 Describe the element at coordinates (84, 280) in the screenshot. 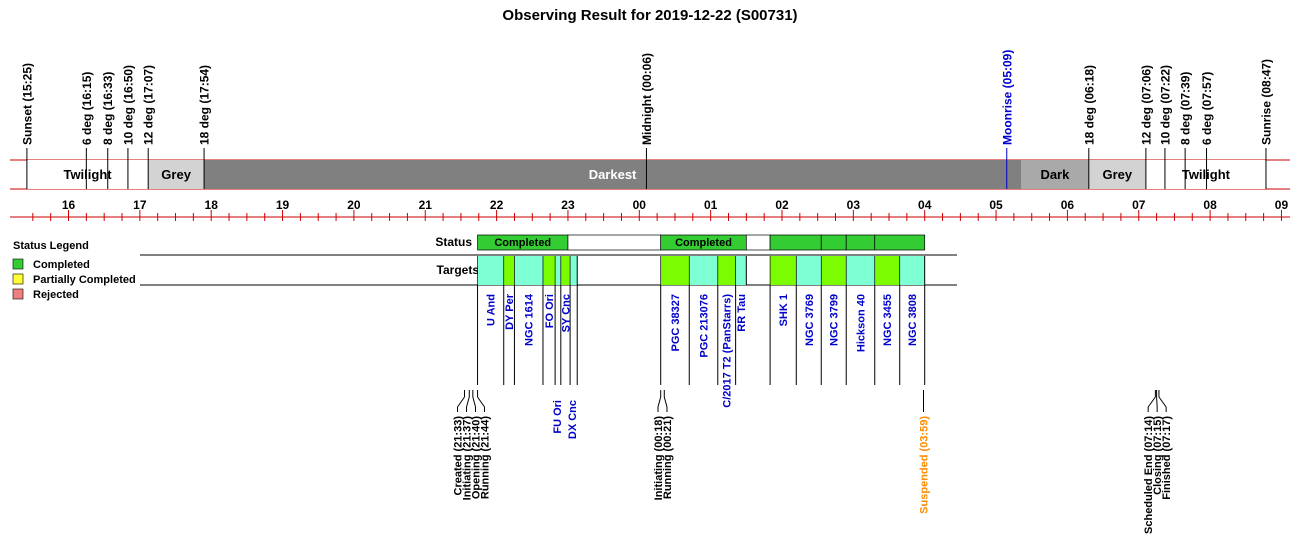

I see `legend-item-label: Partially Completed` at that location.